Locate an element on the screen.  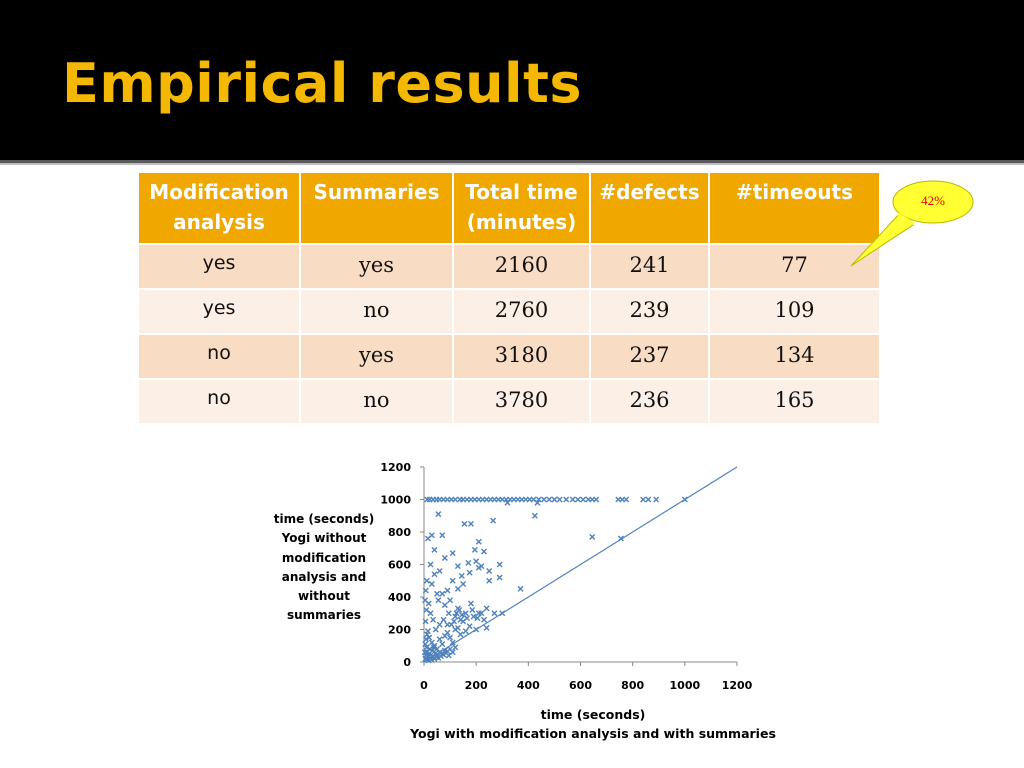
x-axis-label-line: time (seconds) is located at coordinates (593, 714).